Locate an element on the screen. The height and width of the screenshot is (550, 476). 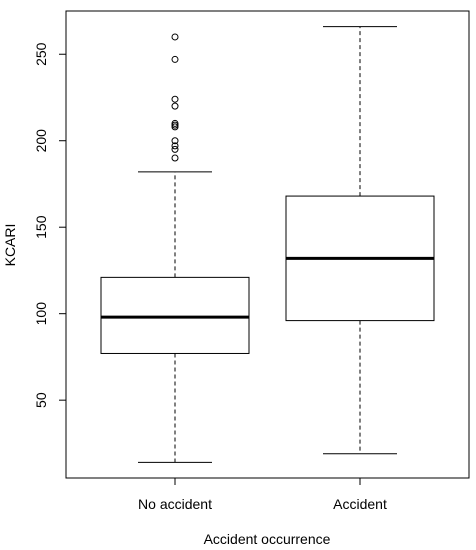
y-axis: 50 100 150 200 250 is located at coordinates (49, 225).